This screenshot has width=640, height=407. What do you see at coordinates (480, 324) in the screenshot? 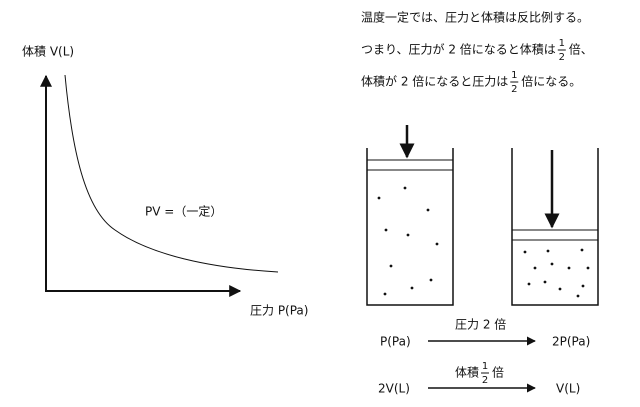
I see `transition-label: 圧力 2 倍` at bounding box center [480, 324].